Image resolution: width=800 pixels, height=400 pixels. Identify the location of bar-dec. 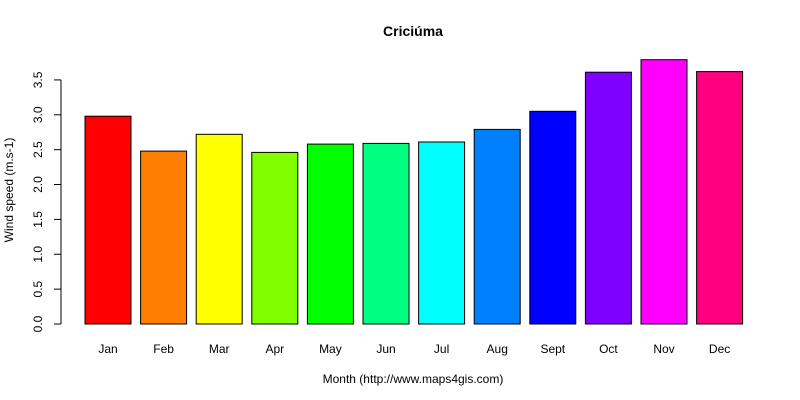
(720, 198).